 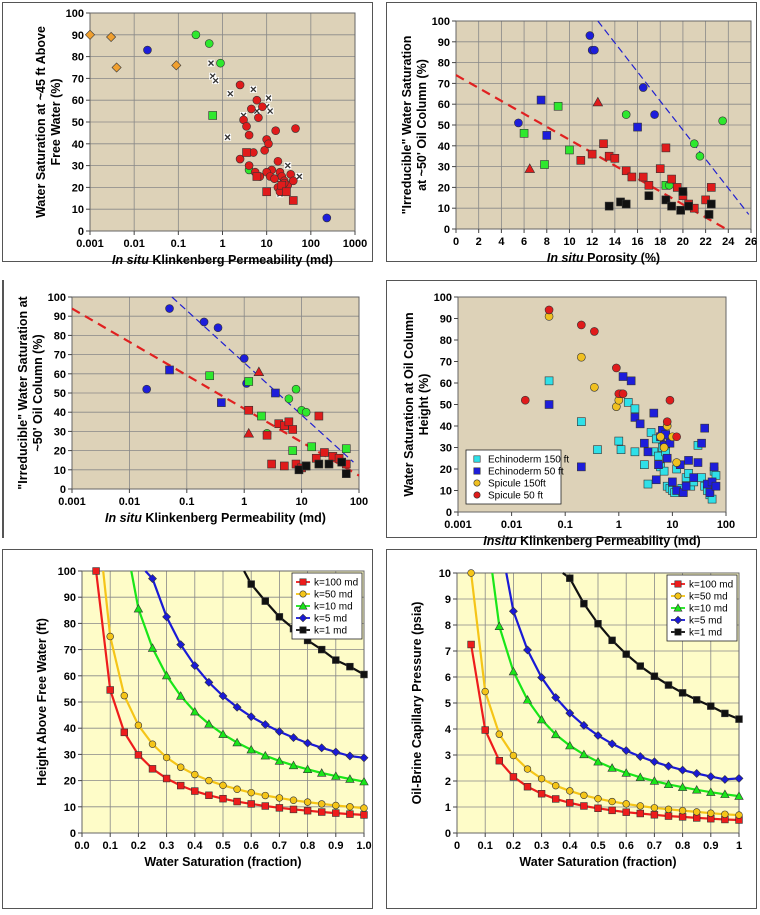 I want to click on x-axis-title-prefix: Insitu, so click(x=501, y=541).